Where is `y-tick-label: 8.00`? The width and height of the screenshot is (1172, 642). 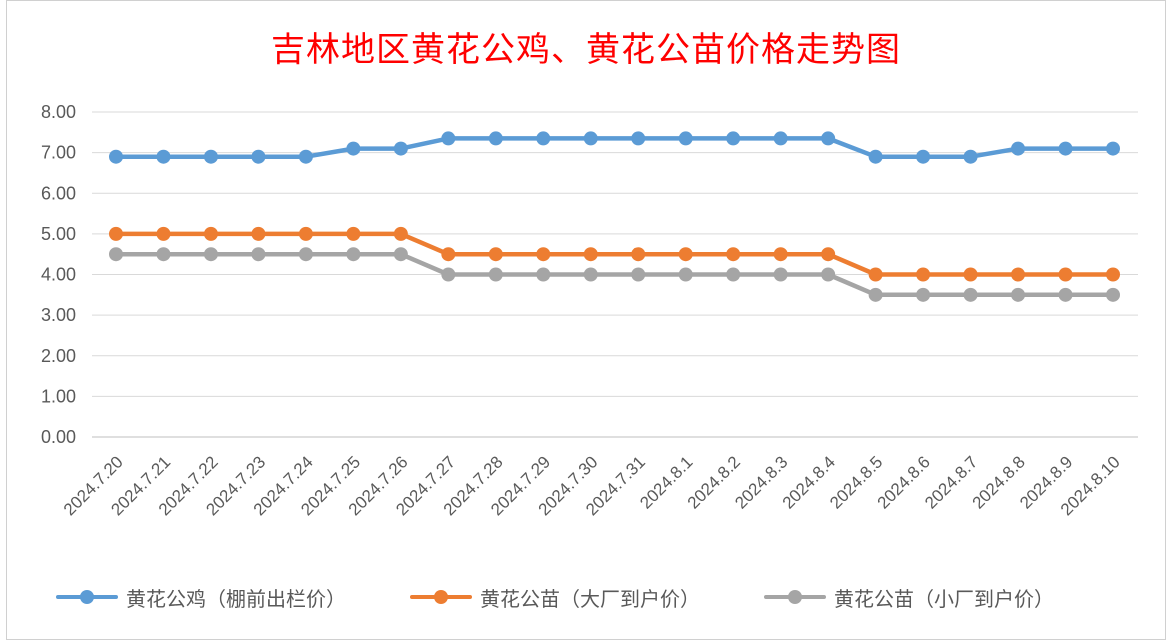 y-tick-label: 8.00 is located at coordinates (58, 112).